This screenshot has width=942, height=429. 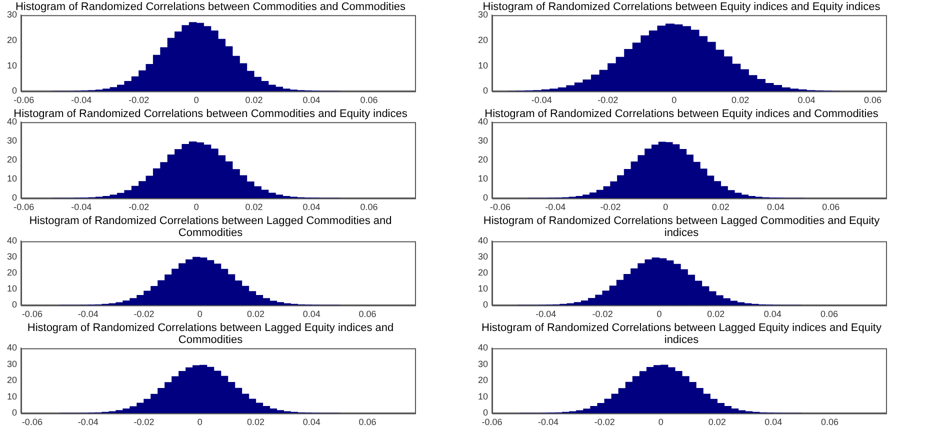 What do you see at coordinates (210, 334) in the screenshot?
I see `chart-title: Histogram of Randomized Correlations between Lagged Equity indices and Commodities` at bounding box center [210, 334].